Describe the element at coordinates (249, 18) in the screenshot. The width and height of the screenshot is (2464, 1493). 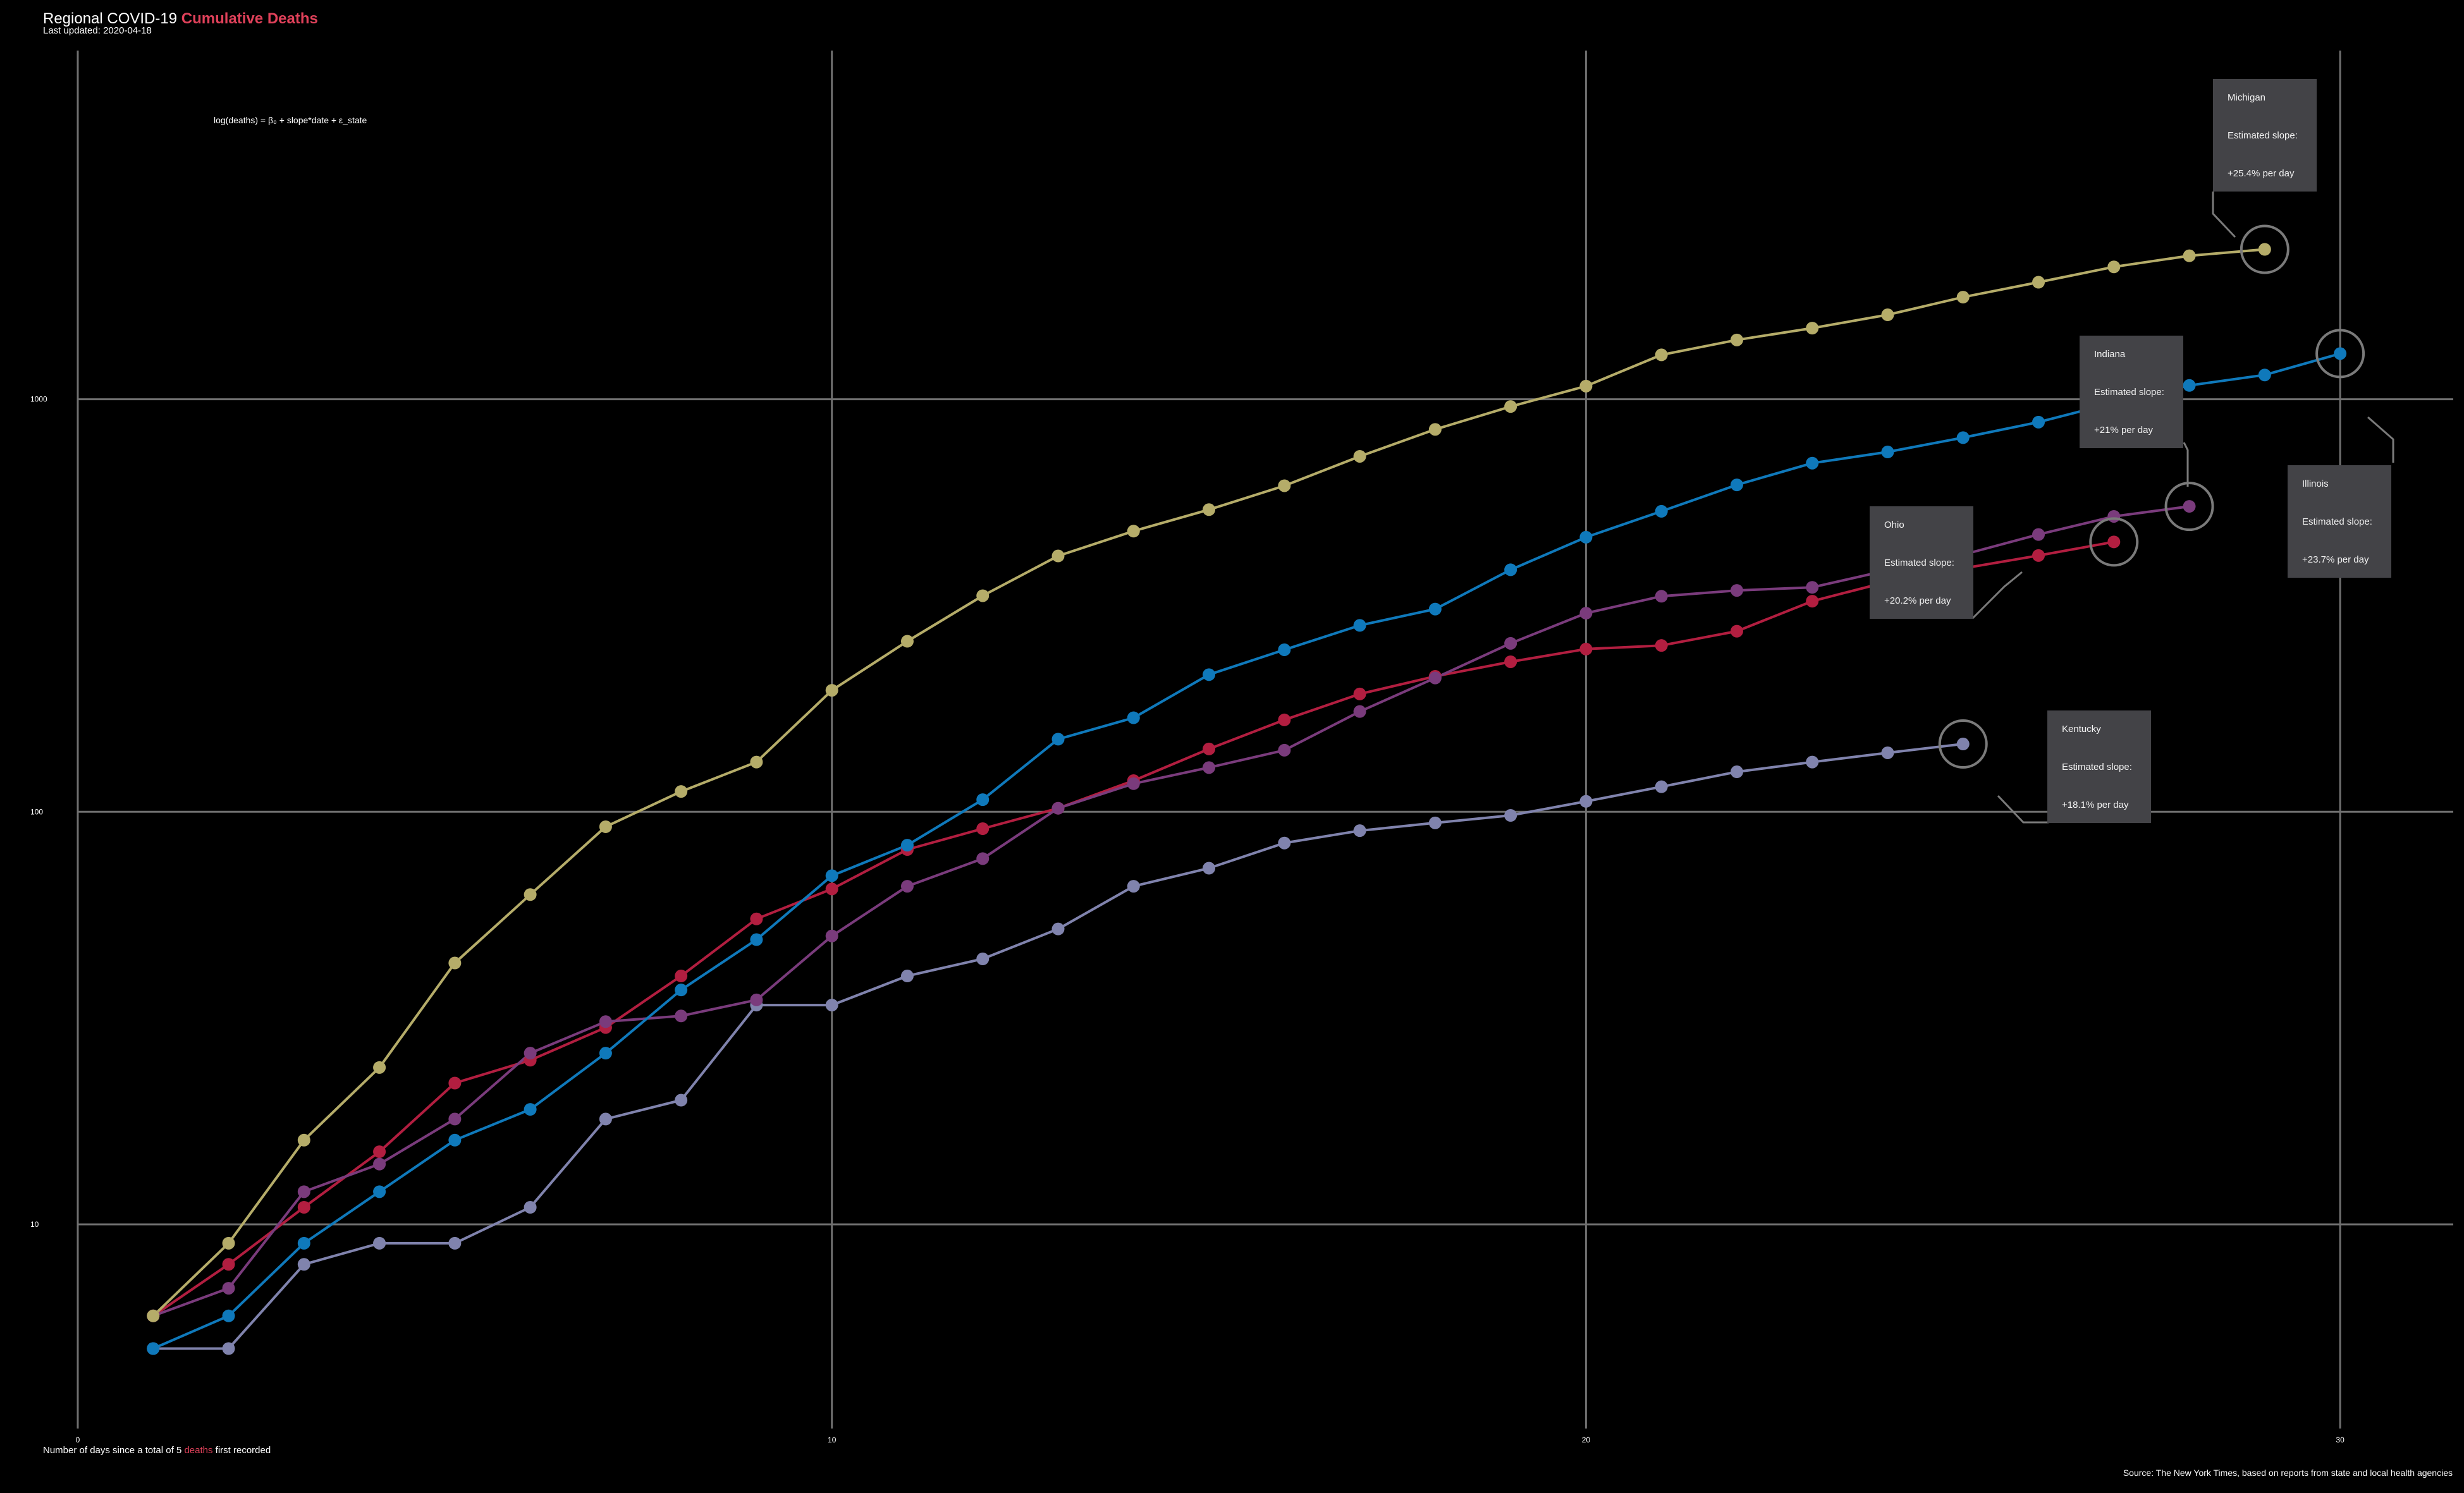
I see `title-accent: Cumulative Deaths` at that location.